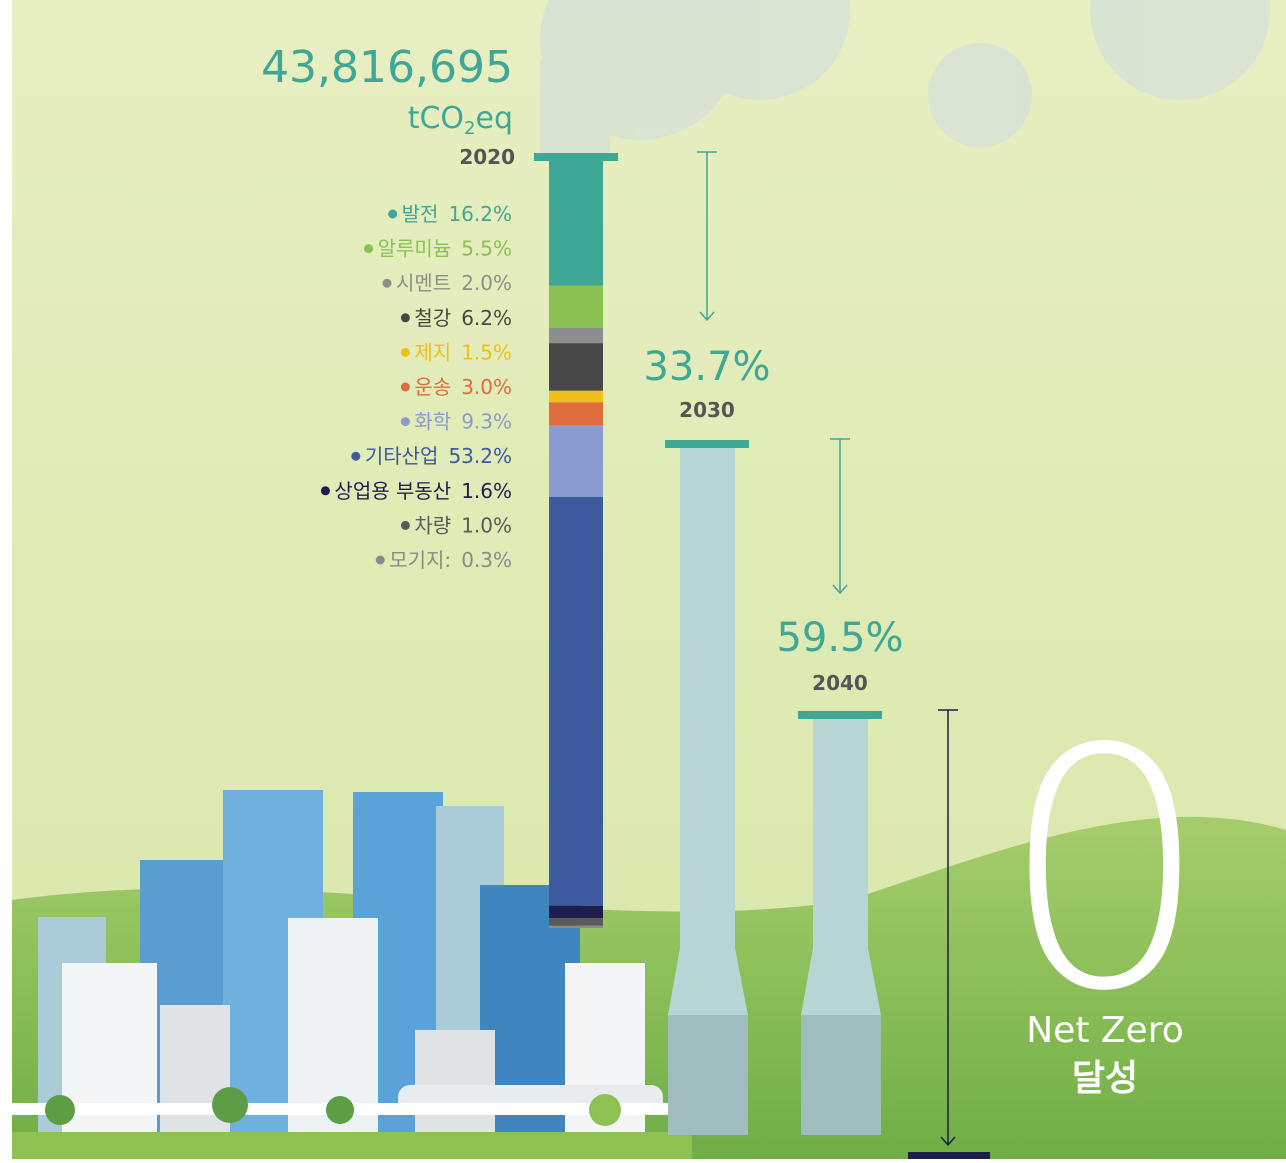 The width and height of the screenshot is (1286, 1163). I want to click on netzero-line1: Net Zero, so click(1104, 1030).